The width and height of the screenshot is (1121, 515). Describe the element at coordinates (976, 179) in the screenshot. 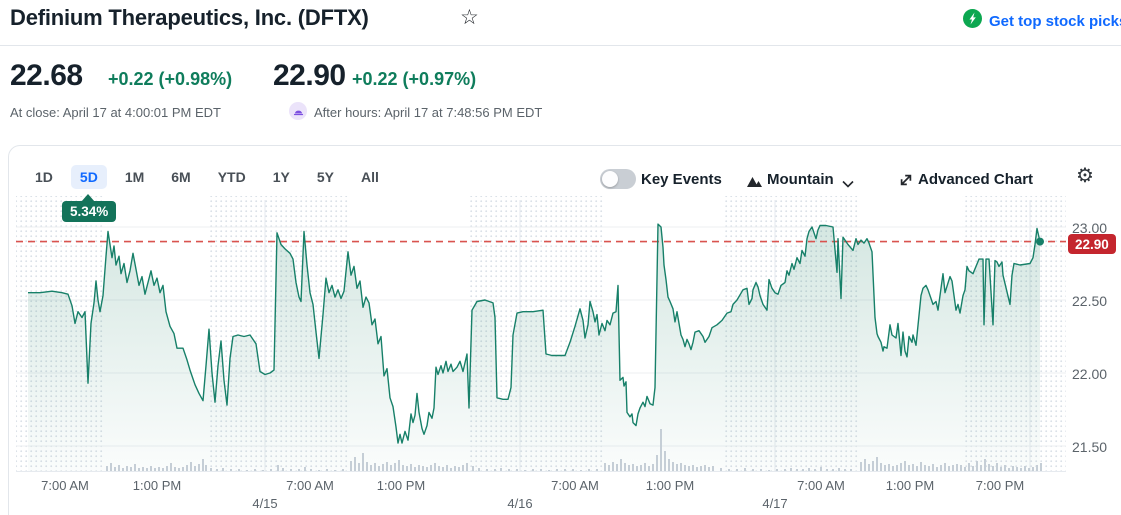

I see `advanced-chart-button: Advanced Chart` at that location.